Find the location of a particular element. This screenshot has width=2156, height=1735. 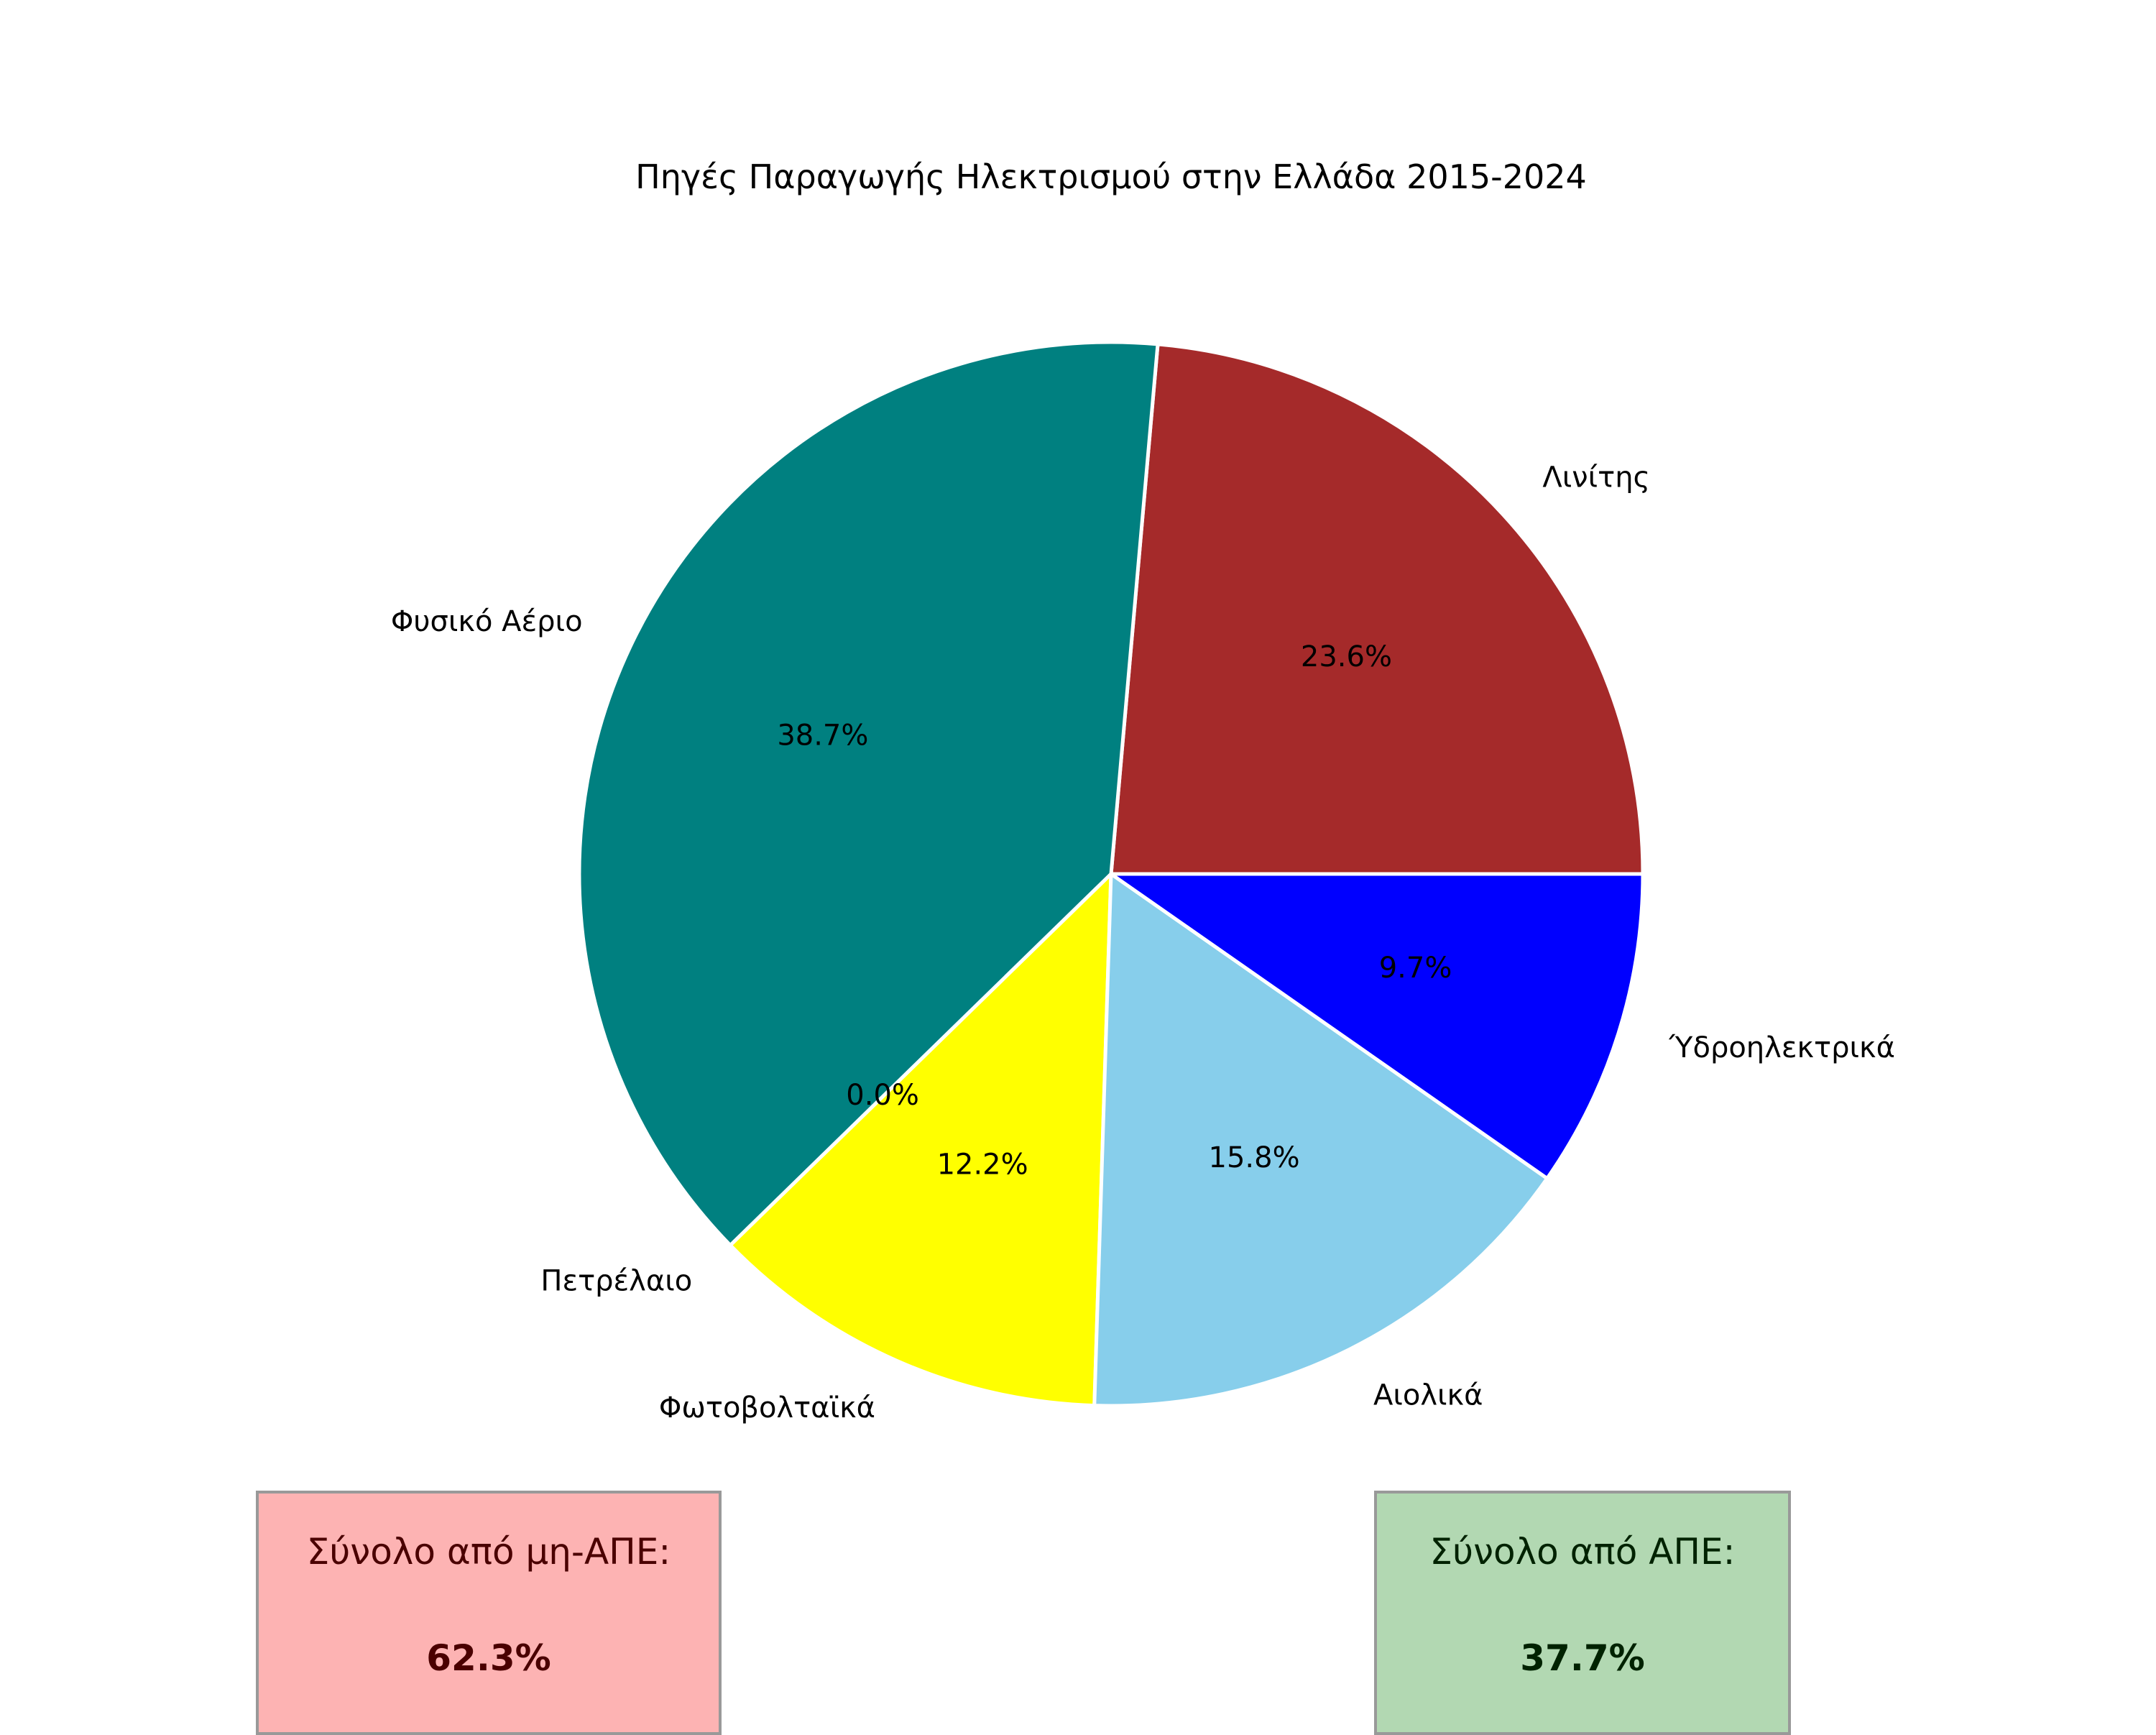

non-renewable-total-value: 62.3% is located at coordinates (489, 1658).